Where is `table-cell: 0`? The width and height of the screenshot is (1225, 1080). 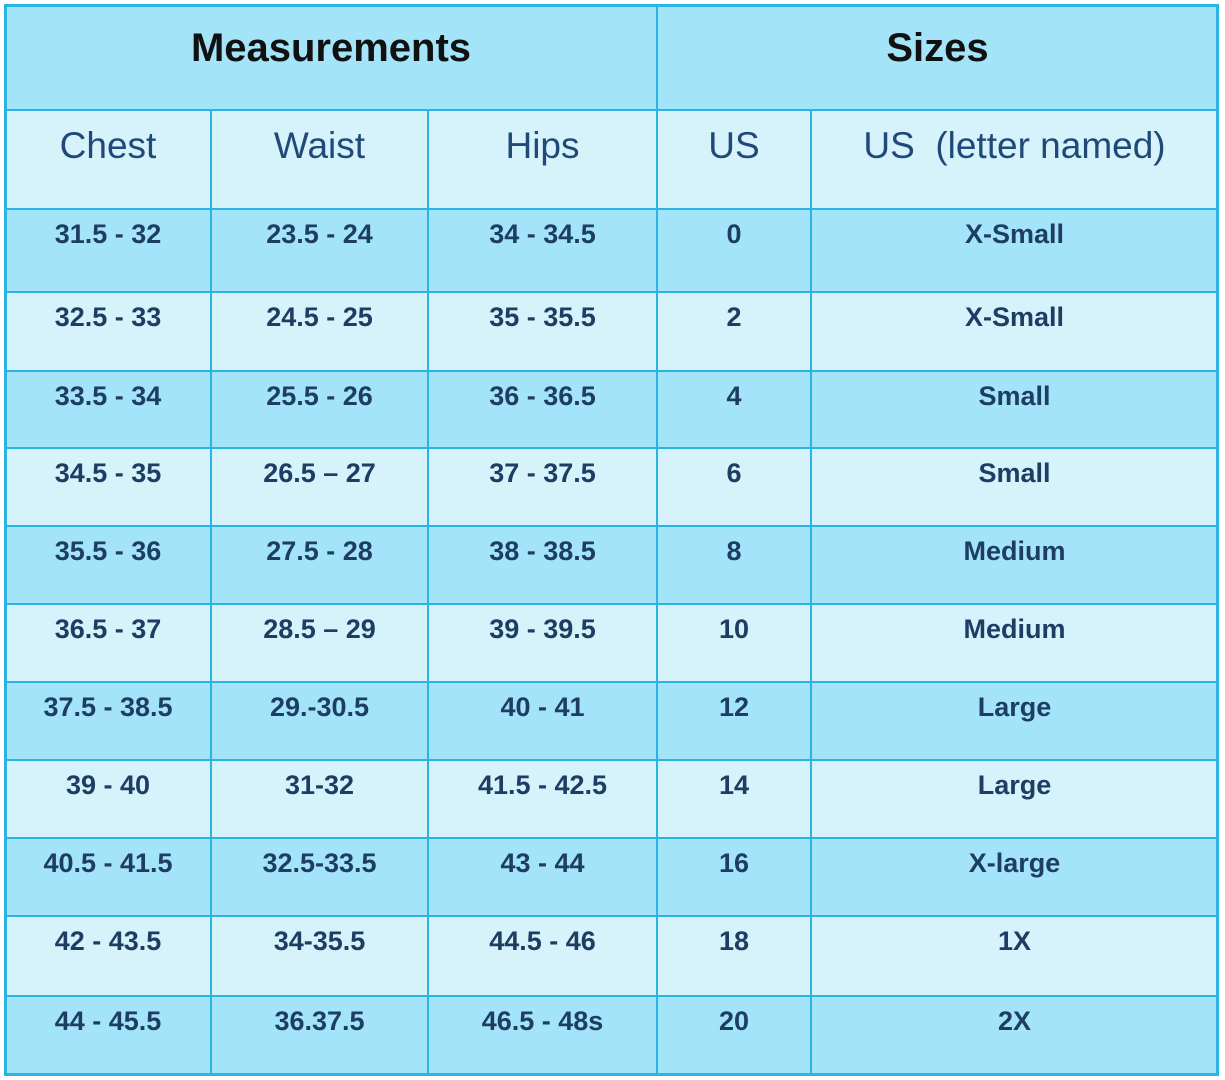
table-cell: 0 is located at coordinates (734, 250).